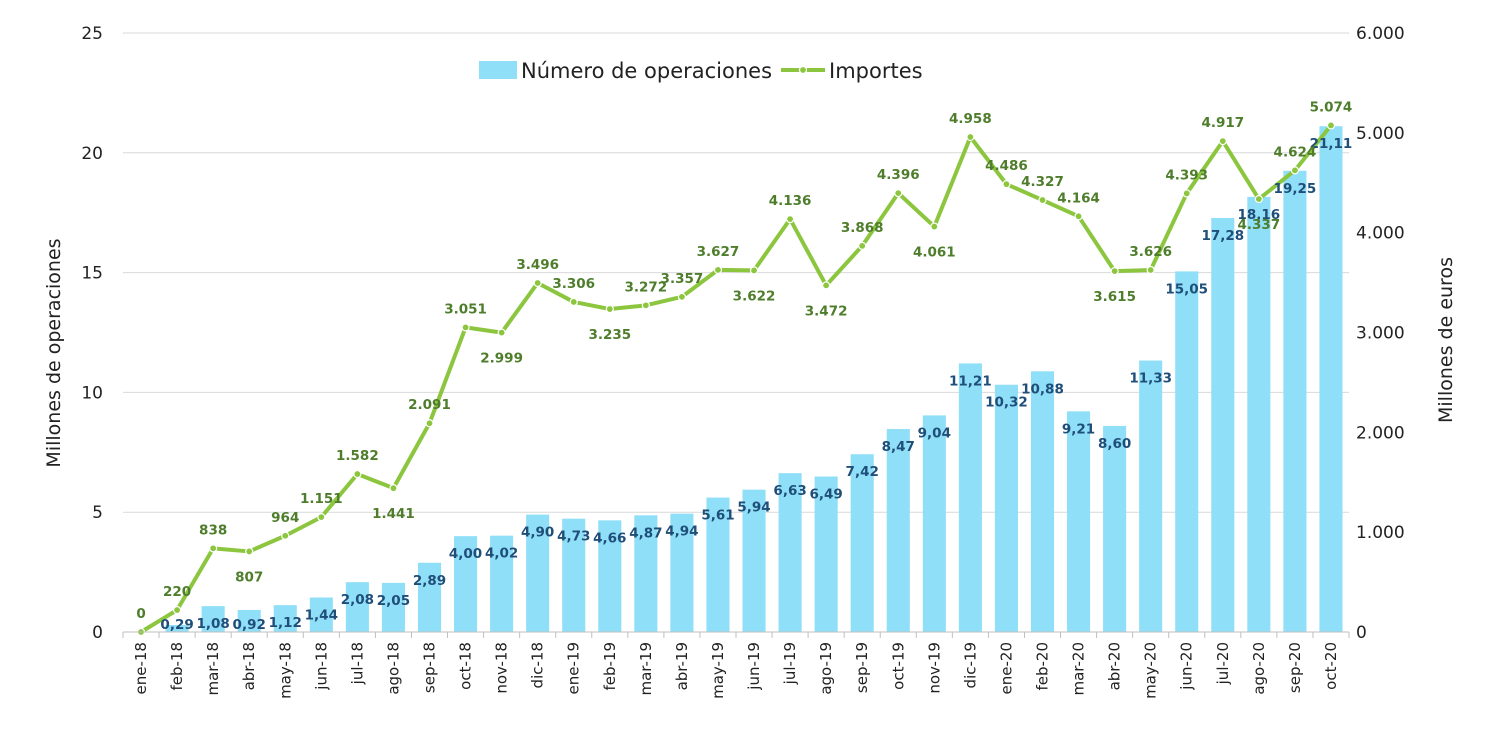  What do you see at coordinates (970, 665) in the screenshot?
I see `x-tick-label: dic-19` at bounding box center [970, 665].